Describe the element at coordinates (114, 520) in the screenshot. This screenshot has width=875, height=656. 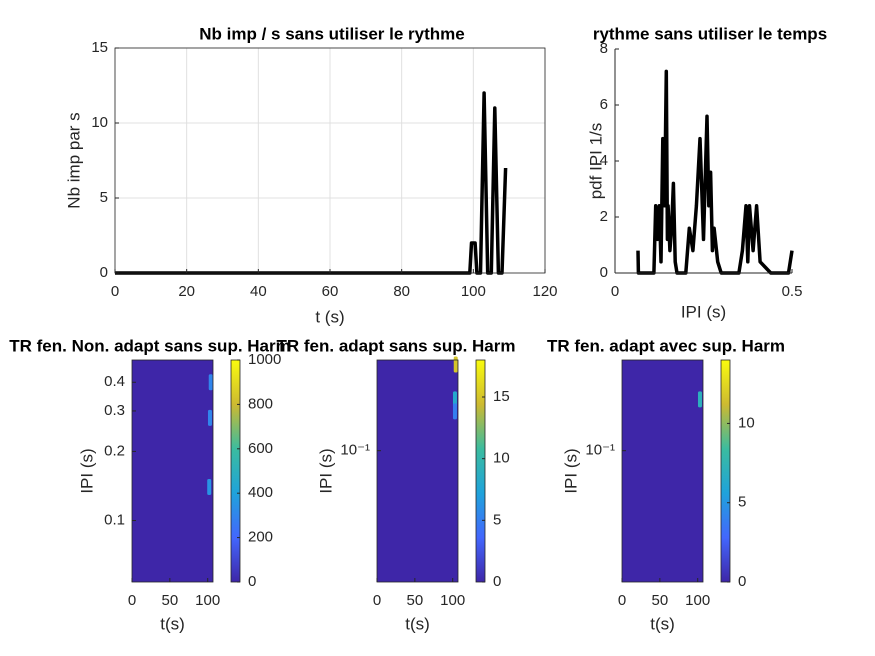
I see `y-tick-label: 0.1` at that location.